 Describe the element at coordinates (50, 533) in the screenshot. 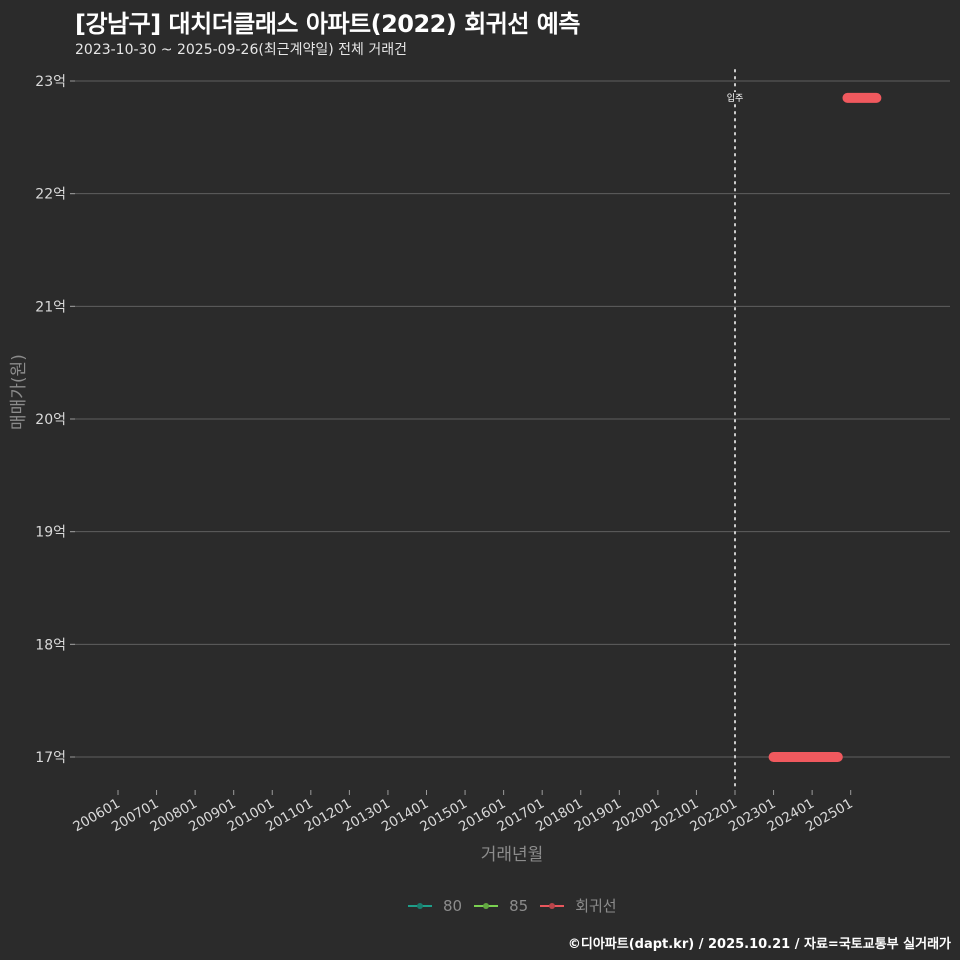

I see `y-tick-label: 19억` at that location.